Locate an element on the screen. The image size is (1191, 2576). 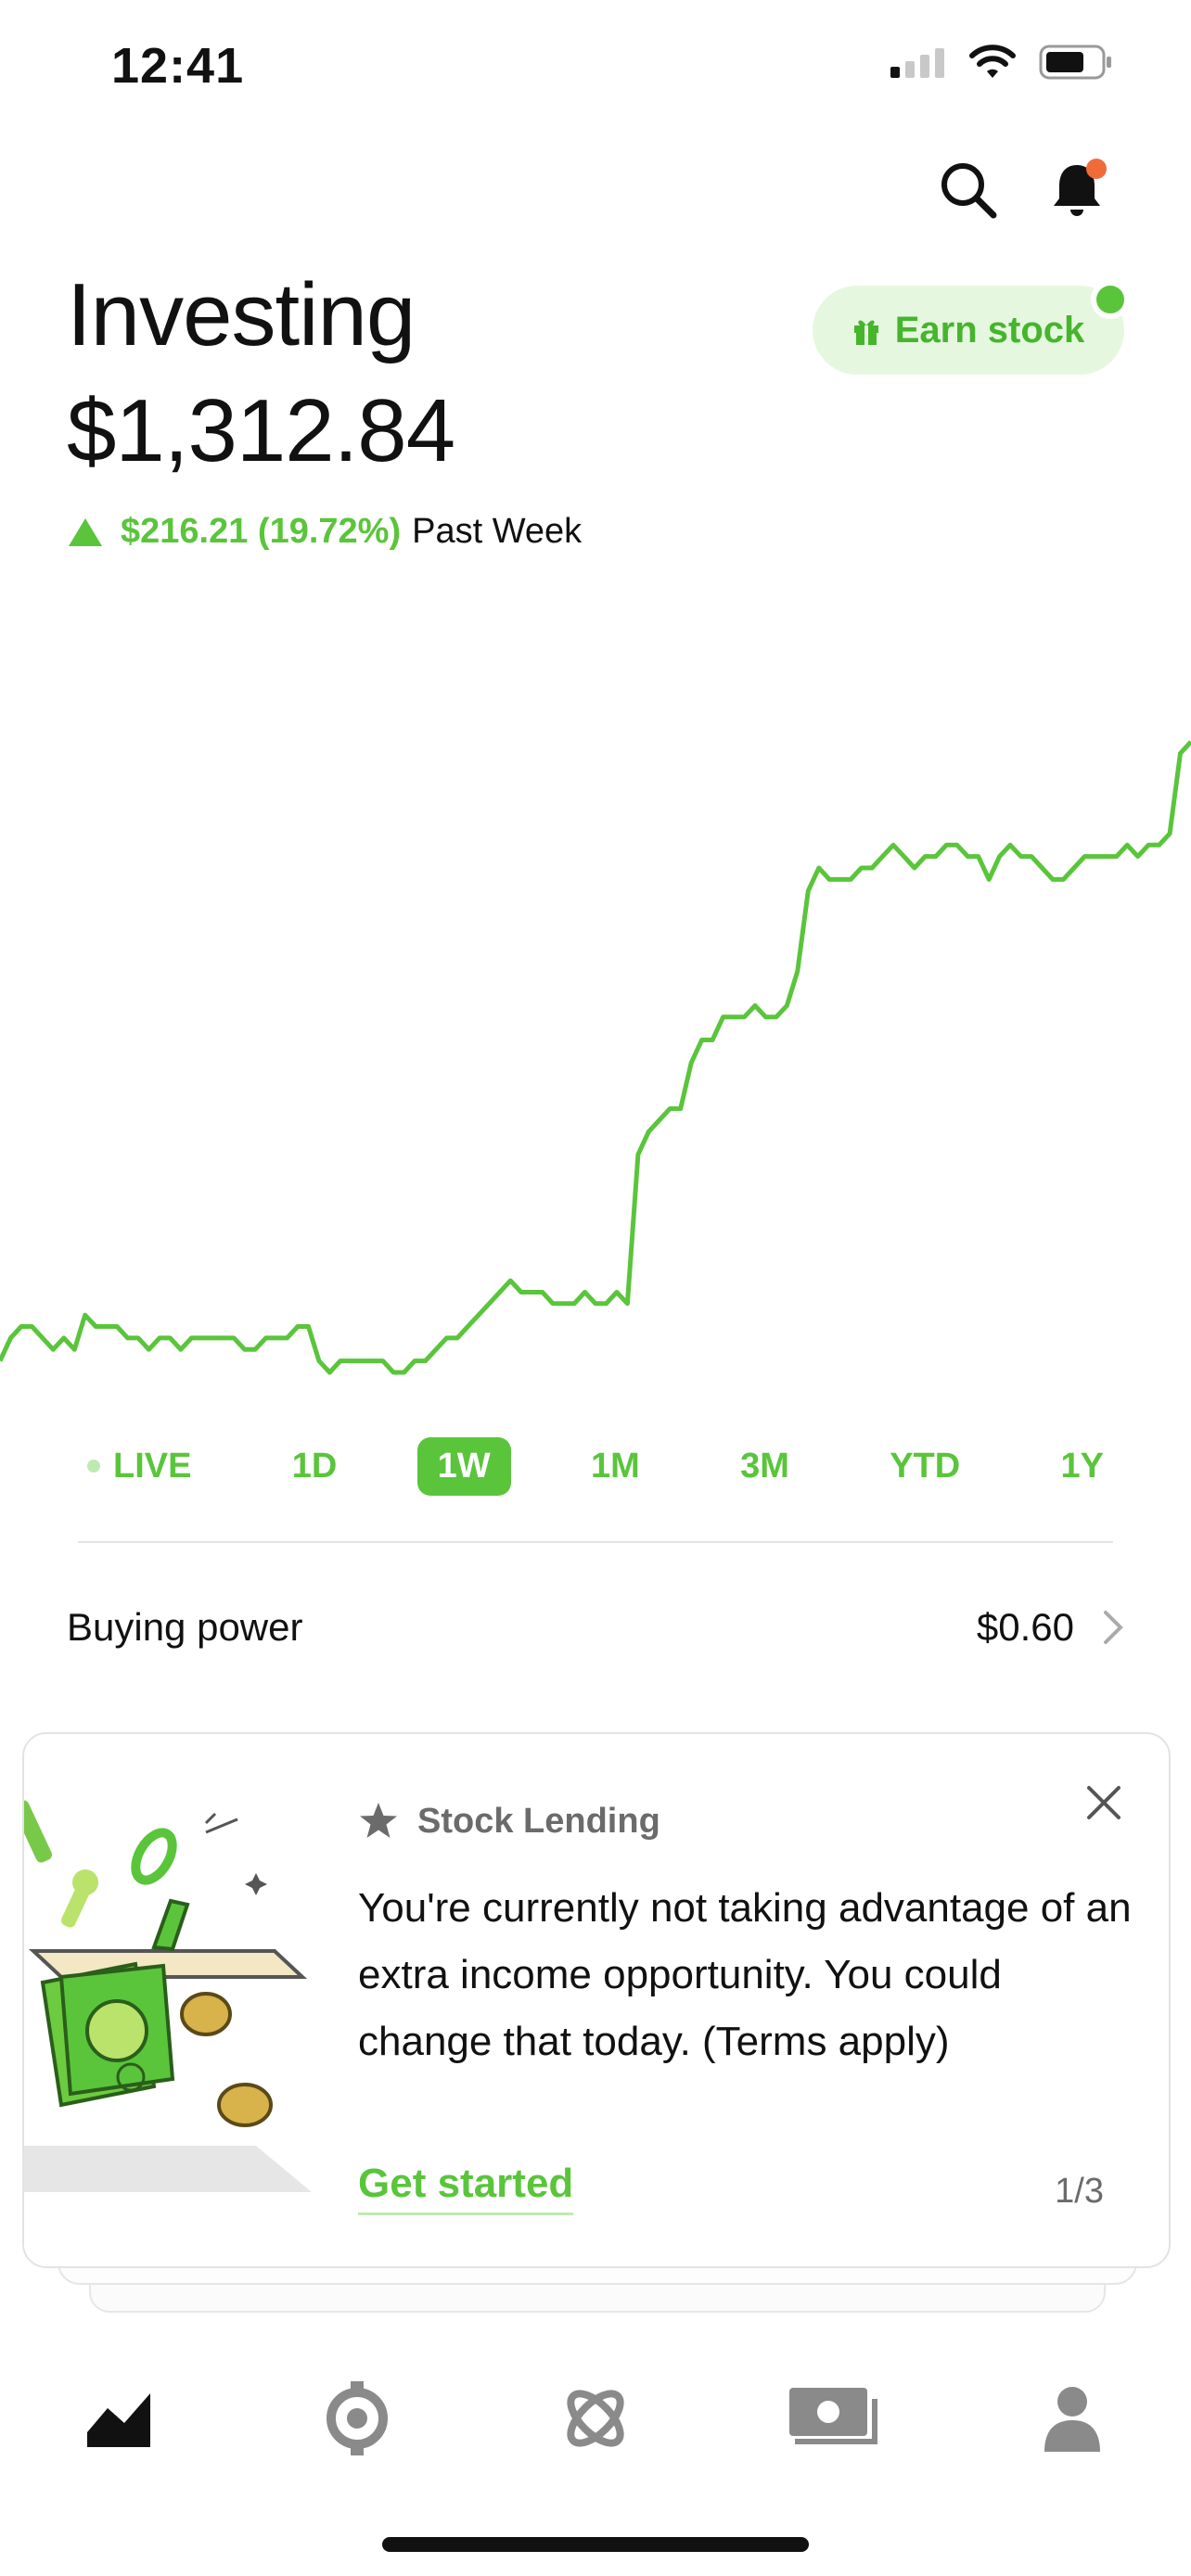
range-tab-label: LIVE is located at coordinates (152, 1466).